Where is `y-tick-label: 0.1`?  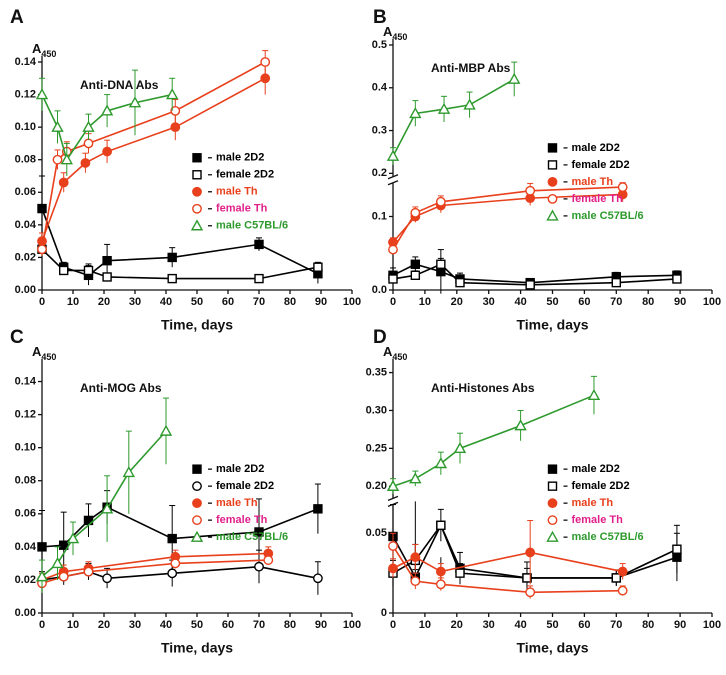 y-tick-label: 0.1 is located at coordinates (379, 216).